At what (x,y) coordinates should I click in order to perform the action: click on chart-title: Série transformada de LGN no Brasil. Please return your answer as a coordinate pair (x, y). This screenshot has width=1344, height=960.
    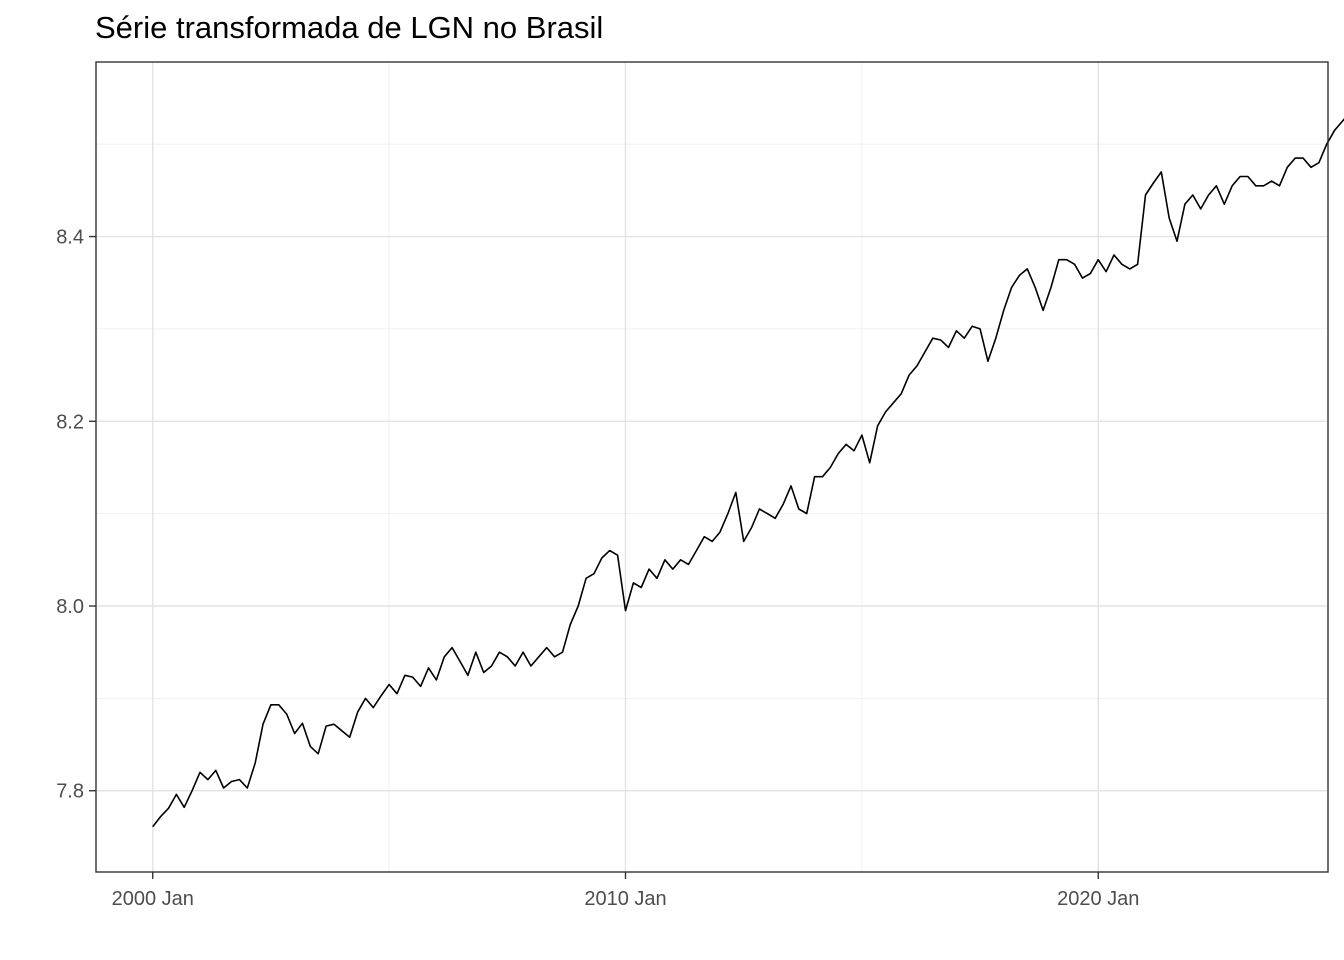
    Looking at the image, I should click on (349, 27).